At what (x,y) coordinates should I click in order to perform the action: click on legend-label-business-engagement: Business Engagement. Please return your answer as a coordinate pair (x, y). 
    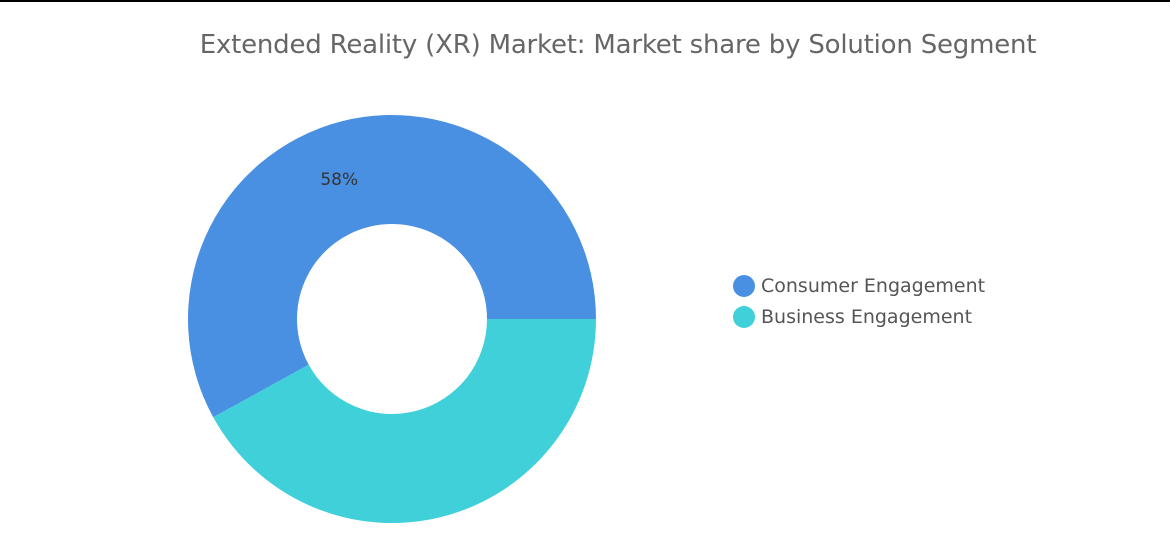
    Looking at the image, I should click on (867, 316).